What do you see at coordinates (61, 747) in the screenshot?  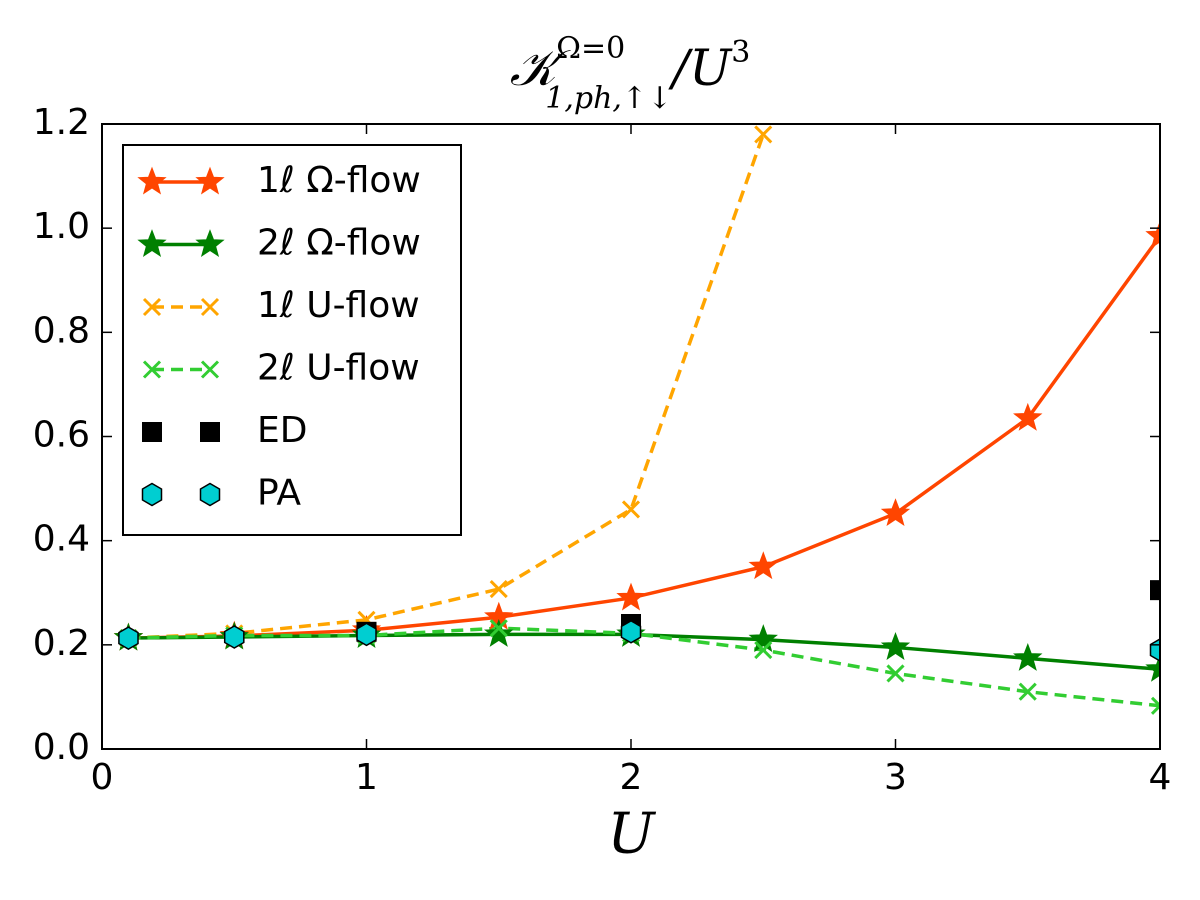 I see `y-tick-label: 0.0` at bounding box center [61, 747].